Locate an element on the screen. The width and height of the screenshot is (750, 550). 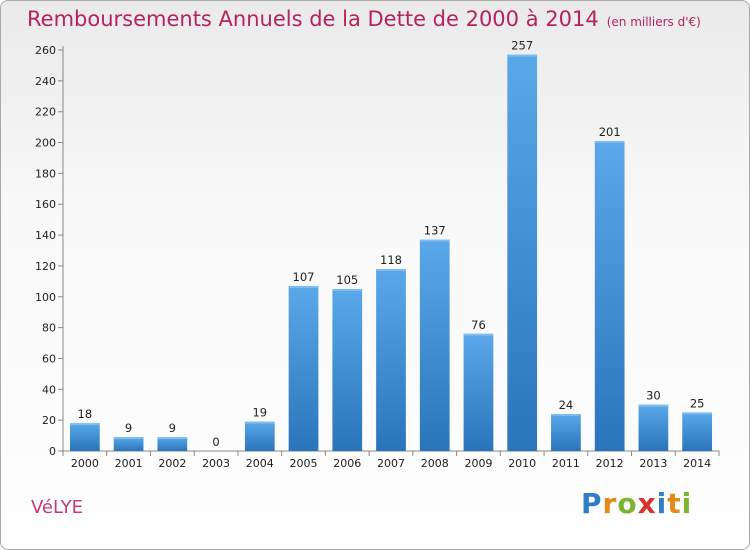
bar-value-label: 18 is located at coordinates (85, 414).